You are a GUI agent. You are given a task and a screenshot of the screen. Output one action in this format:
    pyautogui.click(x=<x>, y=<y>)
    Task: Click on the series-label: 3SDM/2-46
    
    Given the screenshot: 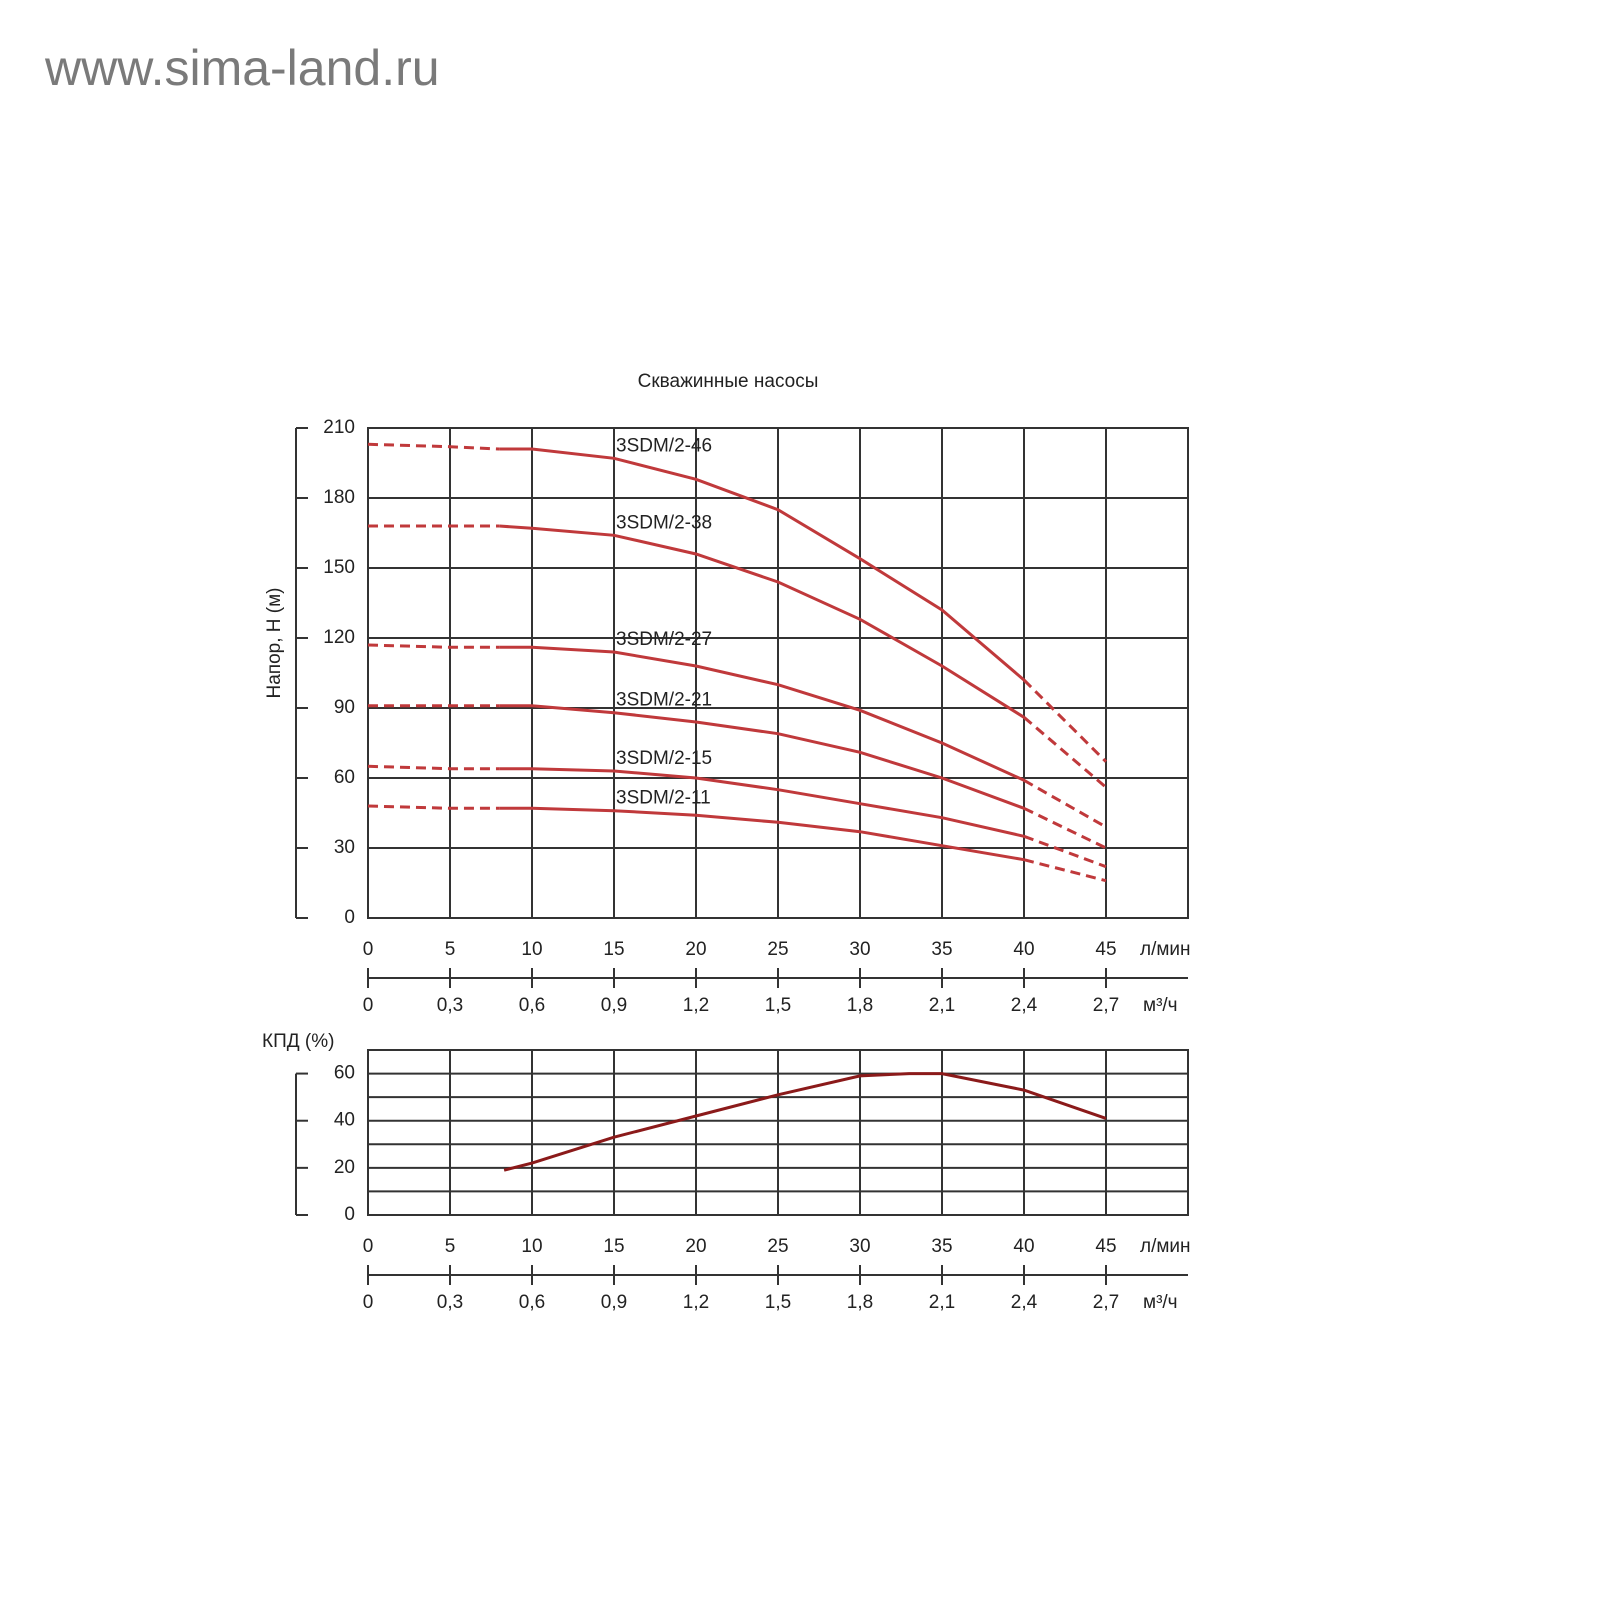 What is the action you would take?
    pyautogui.click(x=664, y=445)
    